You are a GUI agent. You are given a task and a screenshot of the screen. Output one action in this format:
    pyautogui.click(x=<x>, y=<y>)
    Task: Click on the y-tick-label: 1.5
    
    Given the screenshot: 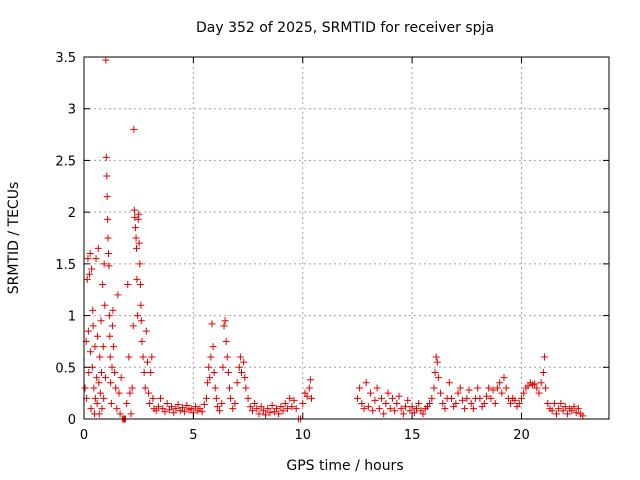 What is the action you would take?
    pyautogui.click(x=65, y=265)
    